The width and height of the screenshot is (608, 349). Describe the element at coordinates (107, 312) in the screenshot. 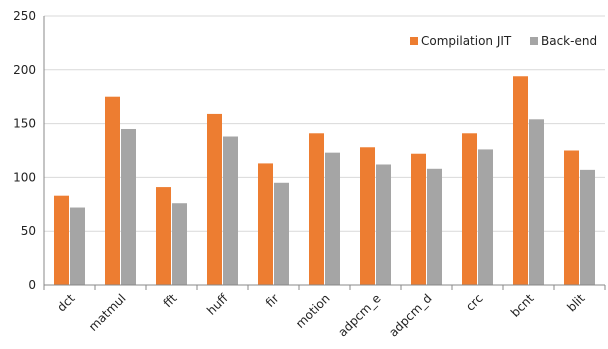

I see `x-tick-label: matmul` at that location.